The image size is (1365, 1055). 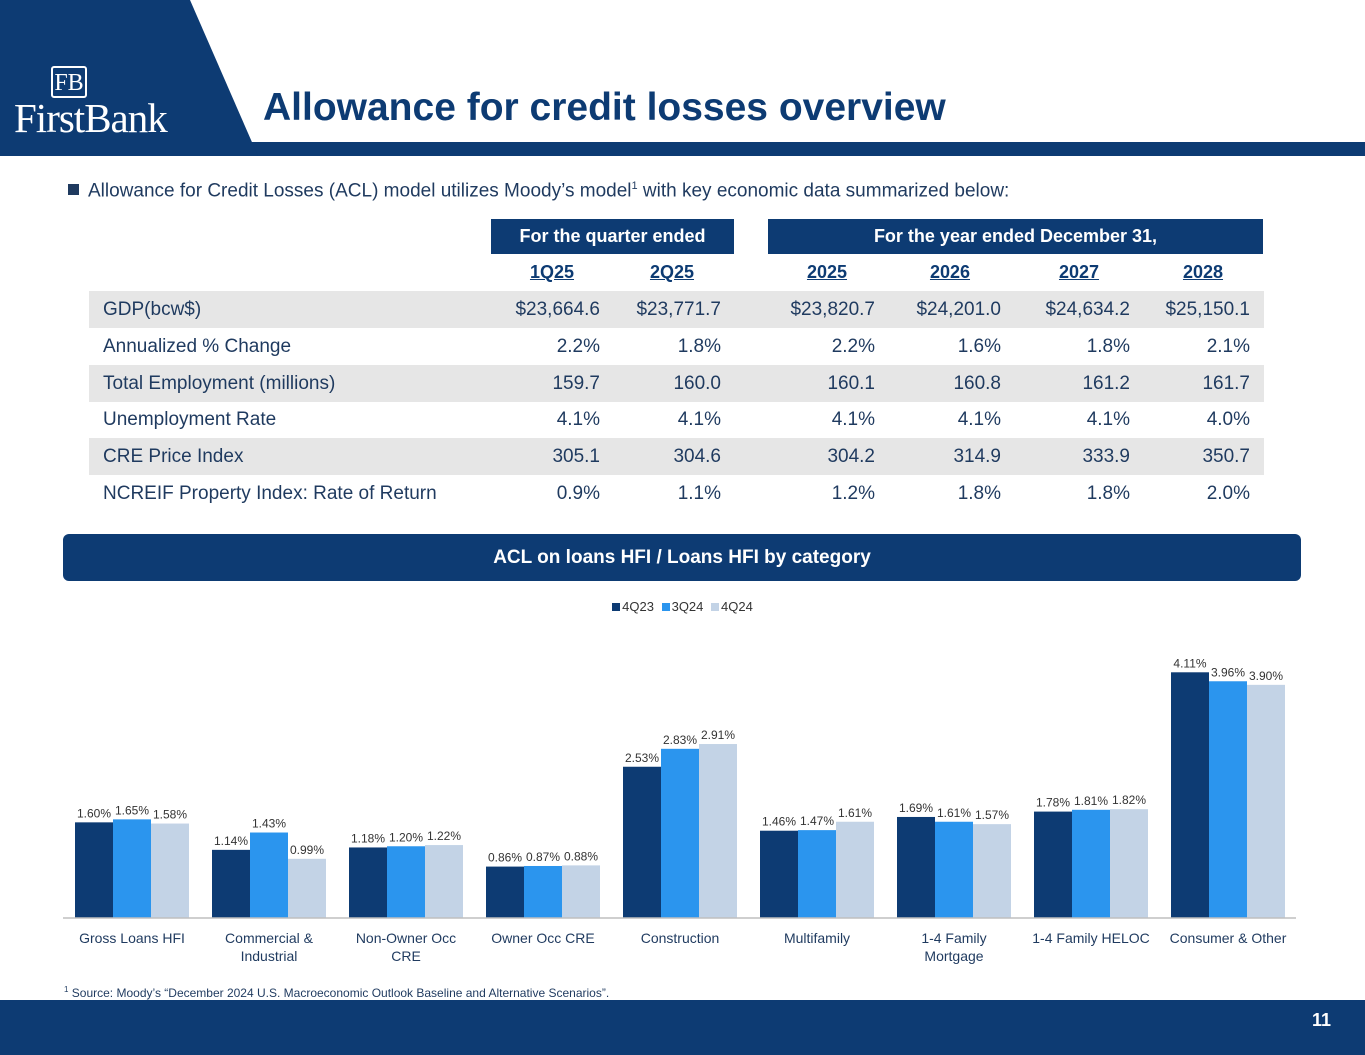 I want to click on category-label: Owner Occ CRE, so click(x=542, y=938).